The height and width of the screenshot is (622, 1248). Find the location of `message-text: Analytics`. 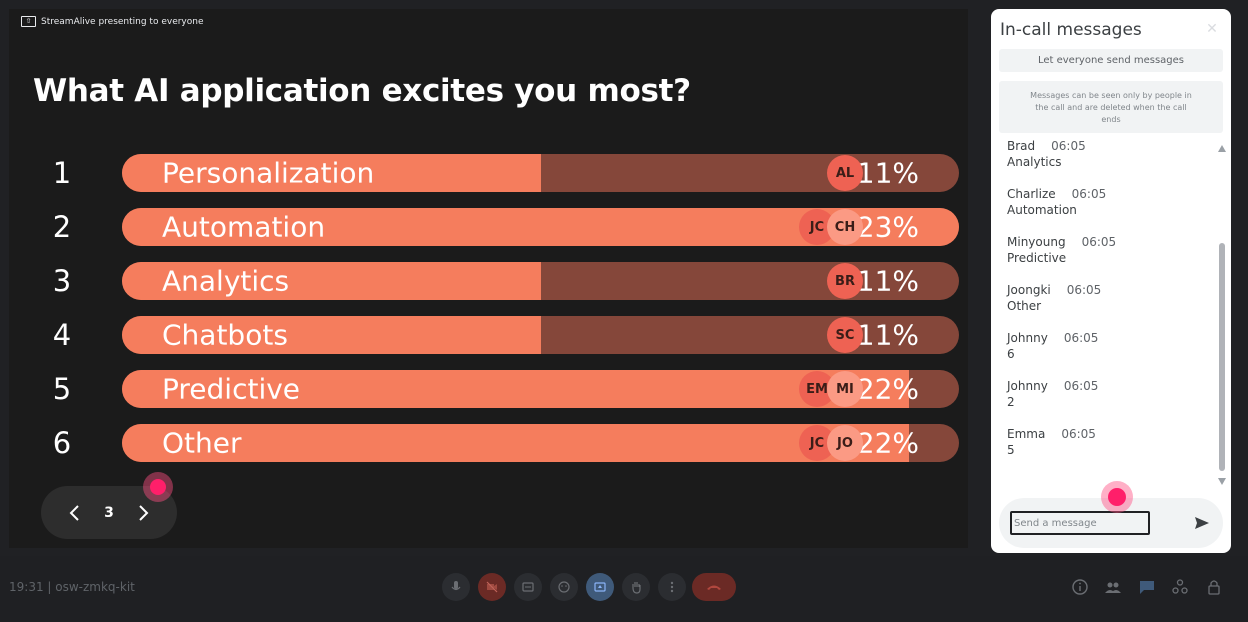

message-text: Analytics is located at coordinates (1034, 162).